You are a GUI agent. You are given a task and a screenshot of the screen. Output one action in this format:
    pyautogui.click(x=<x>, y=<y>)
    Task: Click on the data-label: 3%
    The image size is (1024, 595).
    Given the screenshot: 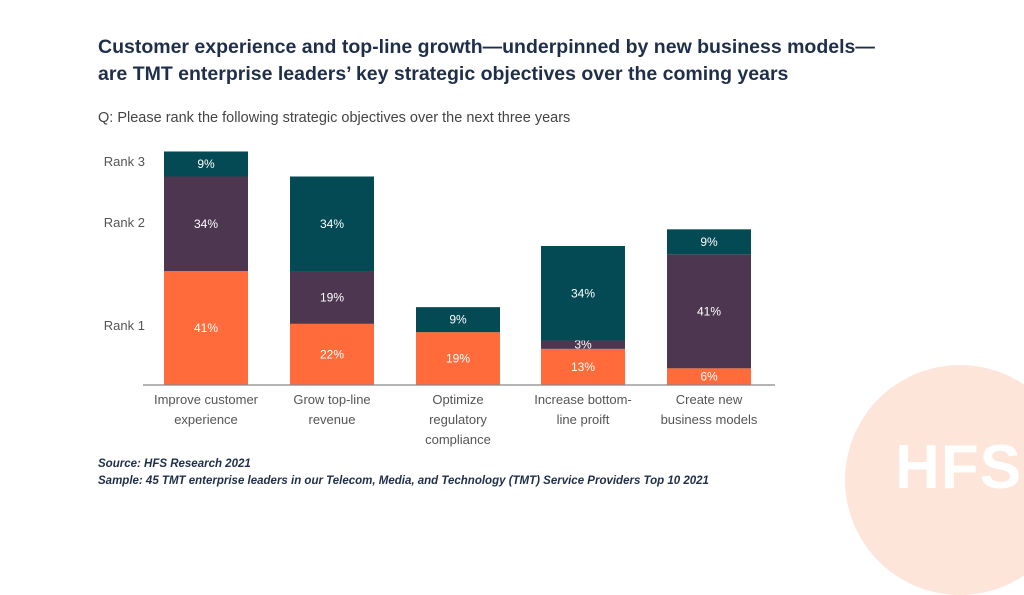 What is the action you would take?
    pyautogui.click(x=583, y=345)
    